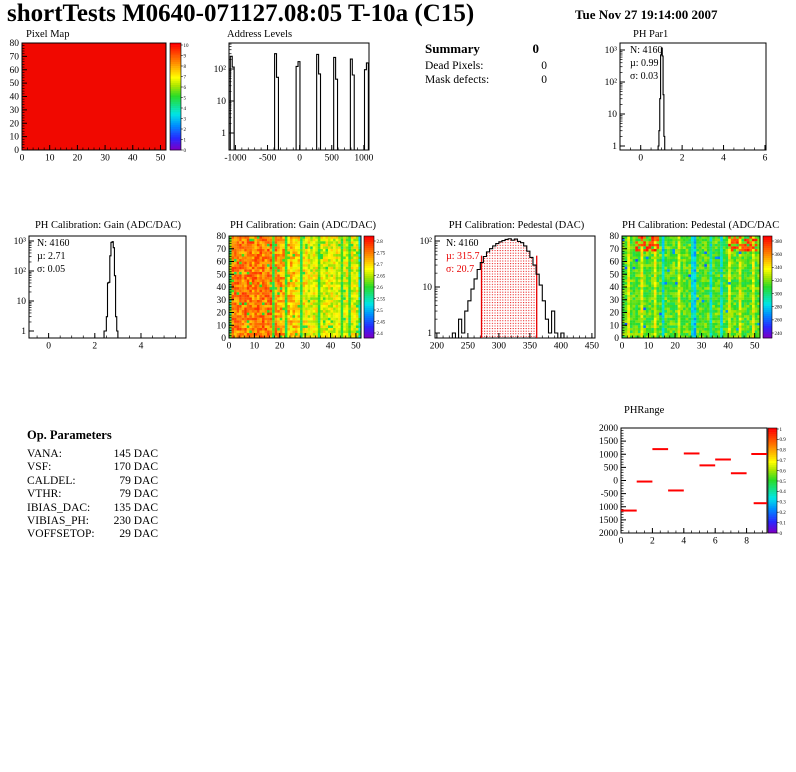 This screenshot has width=796, height=772. Describe the element at coordinates (779, 268) in the screenshot. I see `svg-text: 340` at that location.